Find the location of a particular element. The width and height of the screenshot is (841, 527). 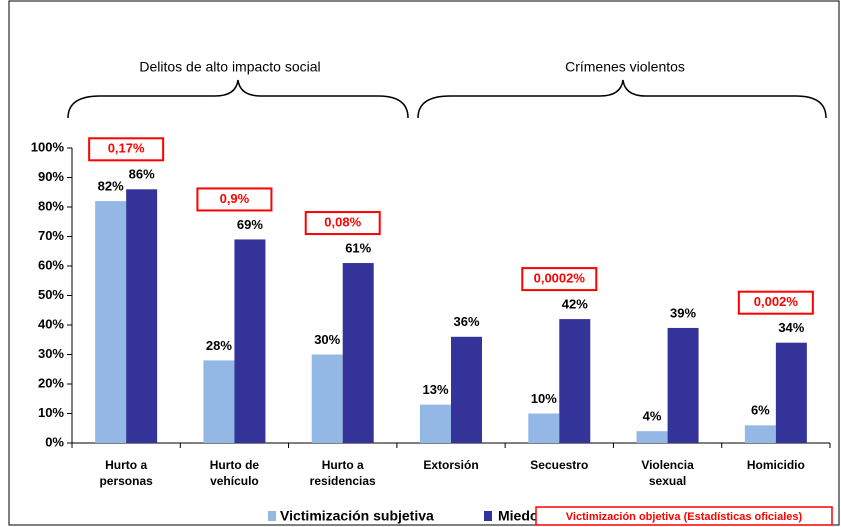

x-tick-label: Homicidio is located at coordinates (775, 465).